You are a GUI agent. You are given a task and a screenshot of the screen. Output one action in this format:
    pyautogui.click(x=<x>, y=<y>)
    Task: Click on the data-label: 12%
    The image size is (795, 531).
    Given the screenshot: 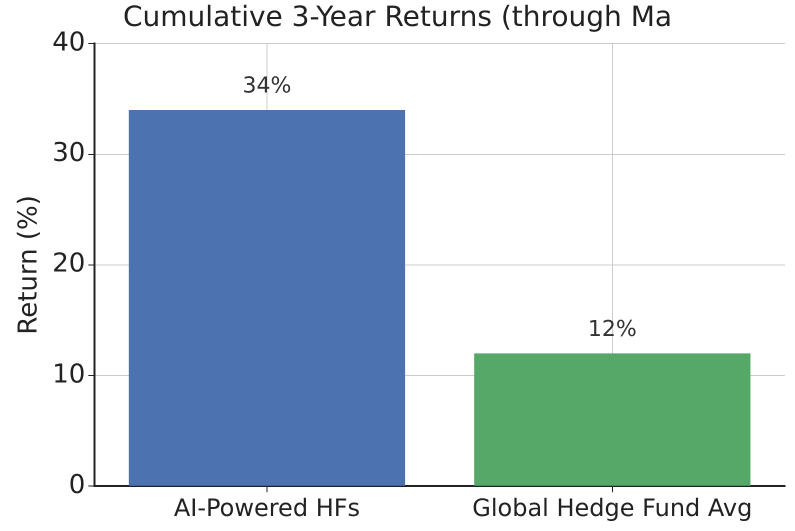 What is the action you would take?
    pyautogui.click(x=612, y=329)
    